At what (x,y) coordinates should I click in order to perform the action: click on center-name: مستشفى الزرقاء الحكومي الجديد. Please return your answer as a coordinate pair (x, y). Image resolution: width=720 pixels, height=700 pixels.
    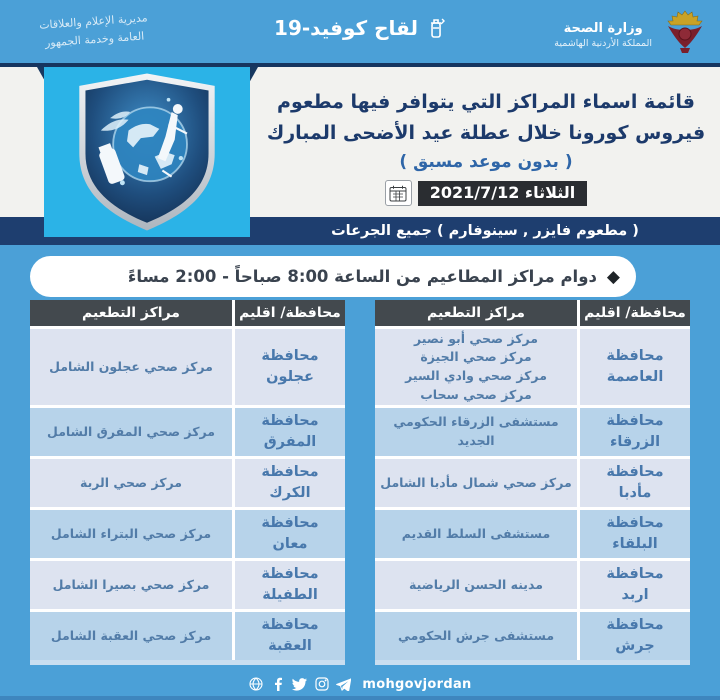
    Looking at the image, I should click on (476, 431).